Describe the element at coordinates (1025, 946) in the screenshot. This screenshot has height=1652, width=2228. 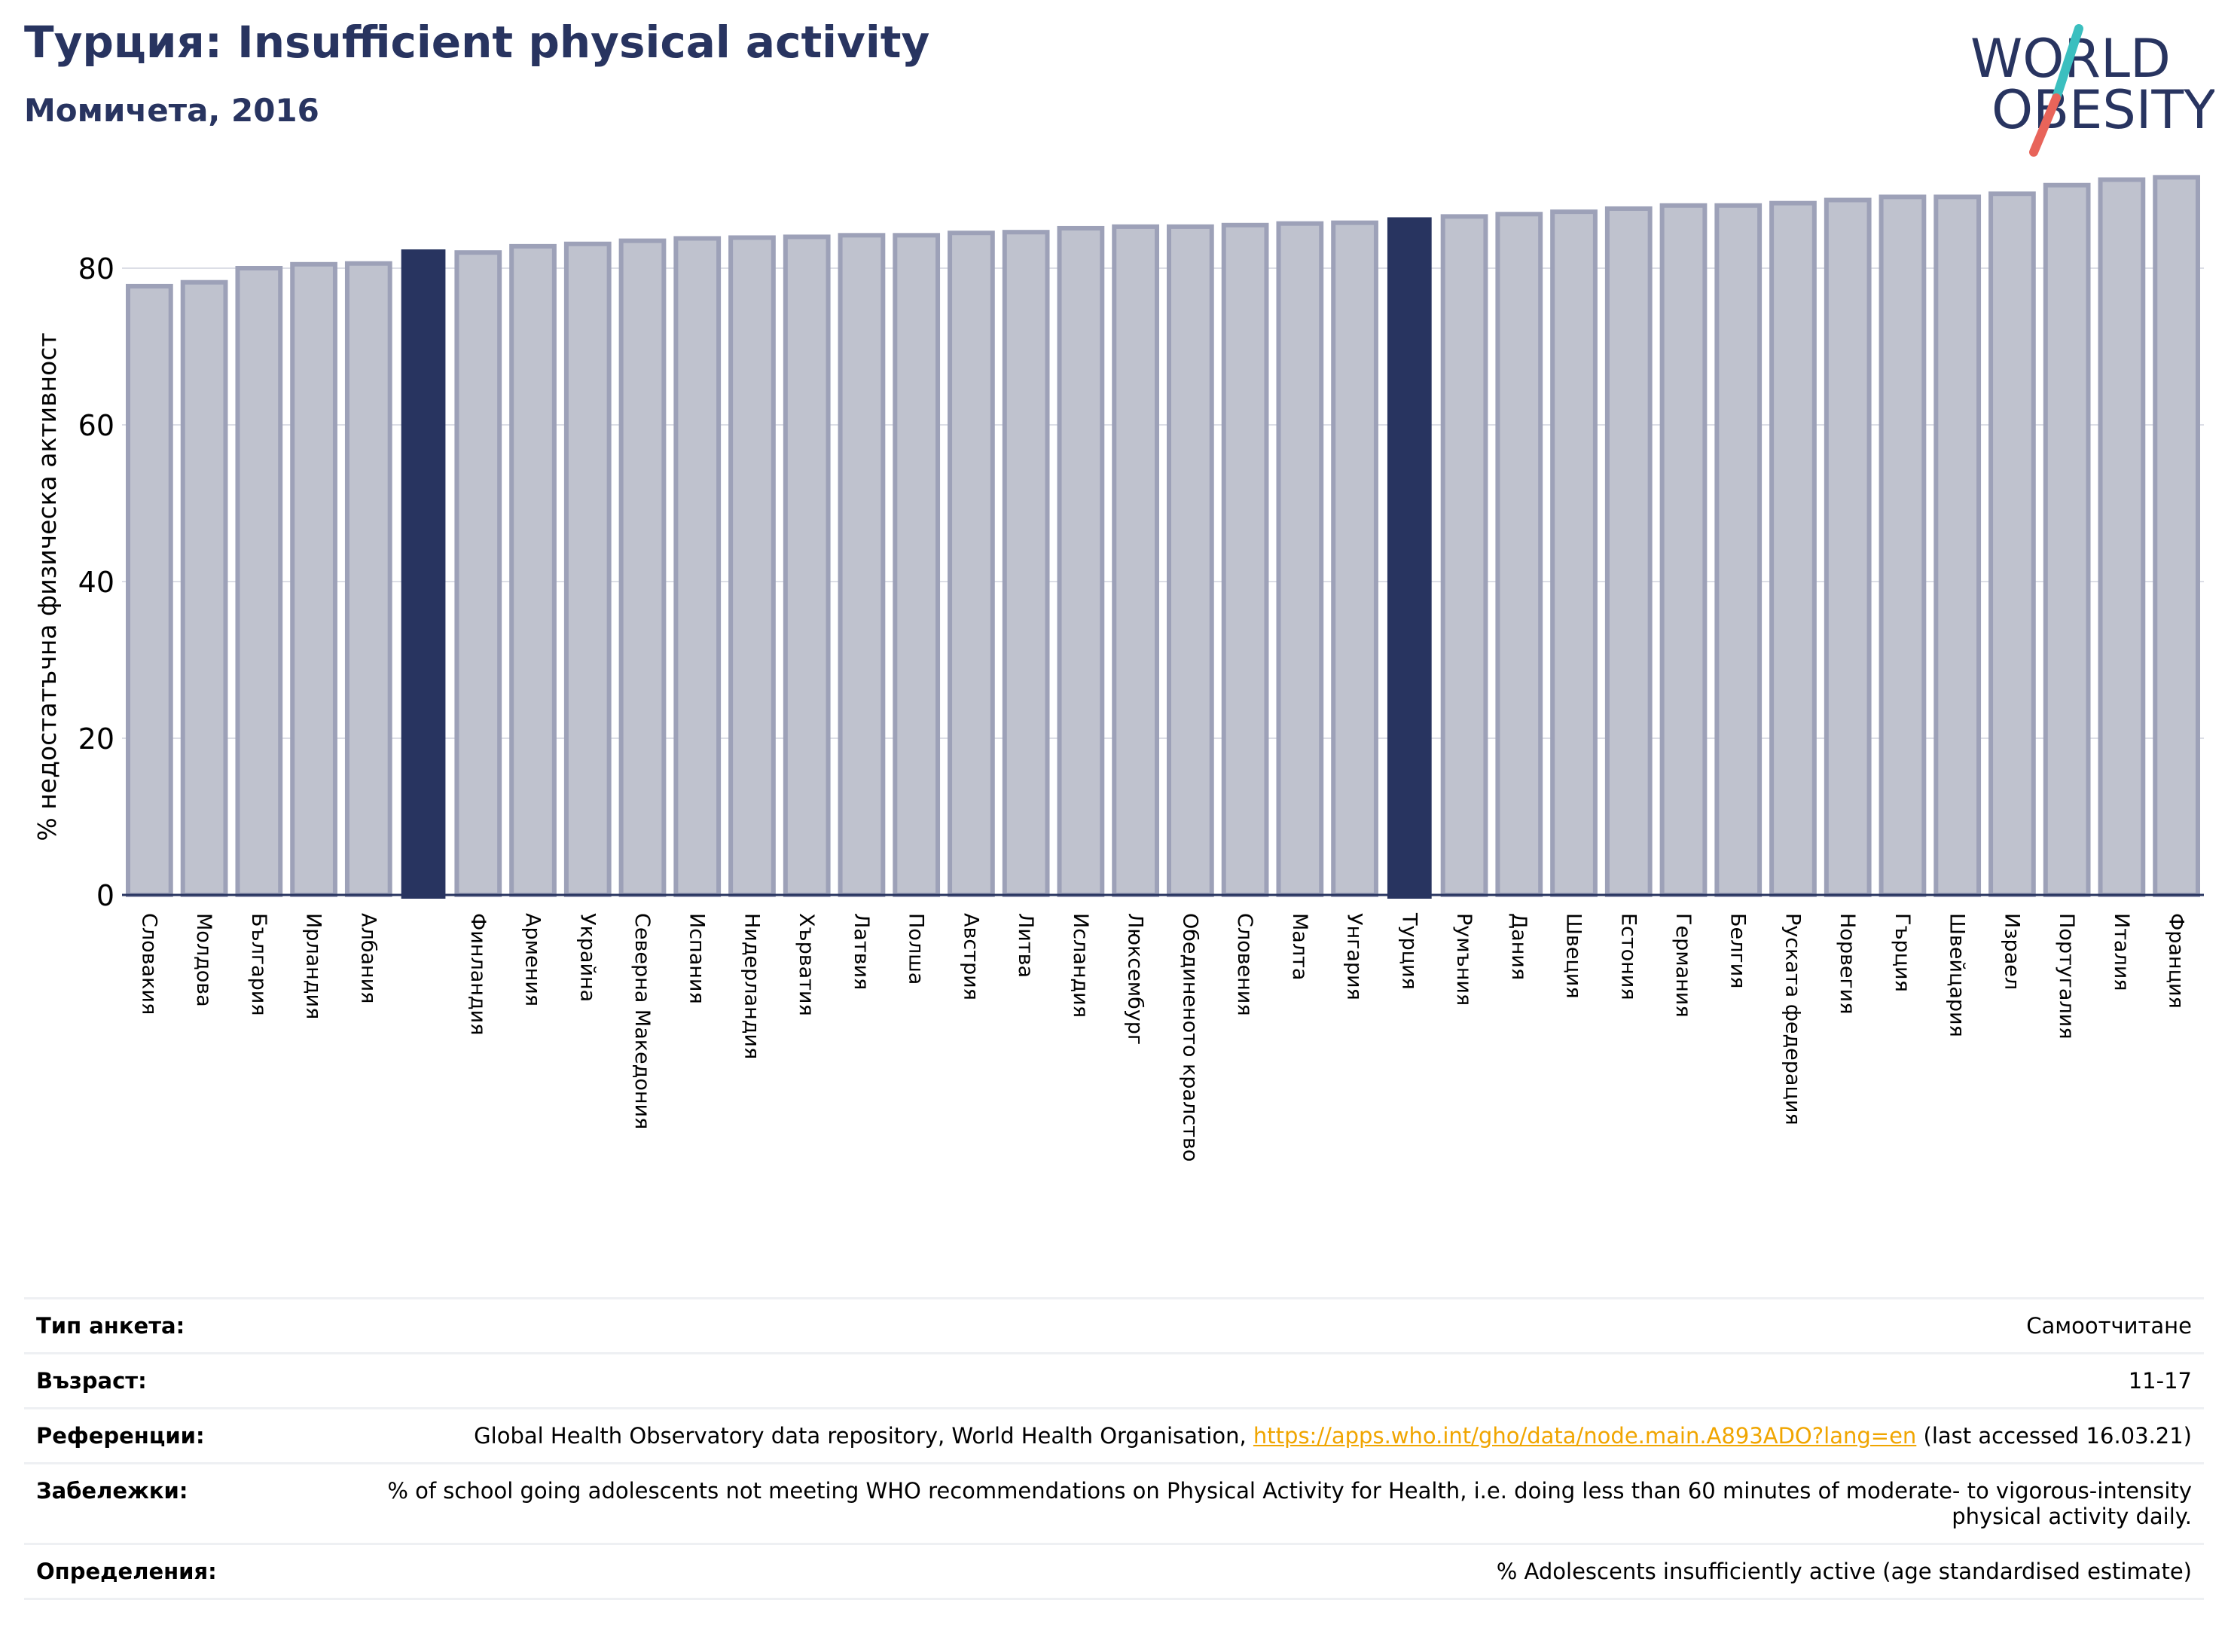
I see `x-tick-label: Литва` at that location.